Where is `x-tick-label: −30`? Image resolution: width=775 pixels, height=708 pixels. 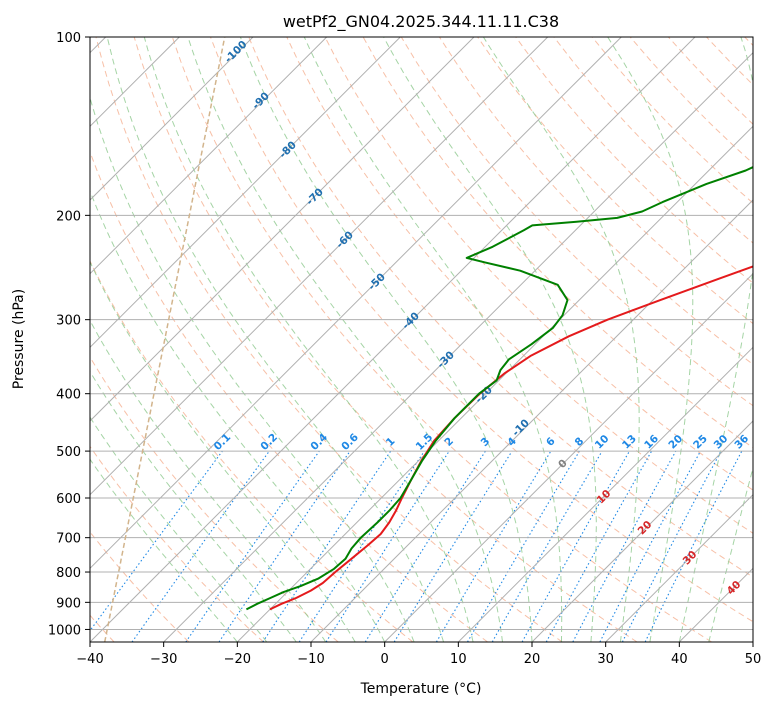 x-tick-label: −30 is located at coordinates (163, 659).